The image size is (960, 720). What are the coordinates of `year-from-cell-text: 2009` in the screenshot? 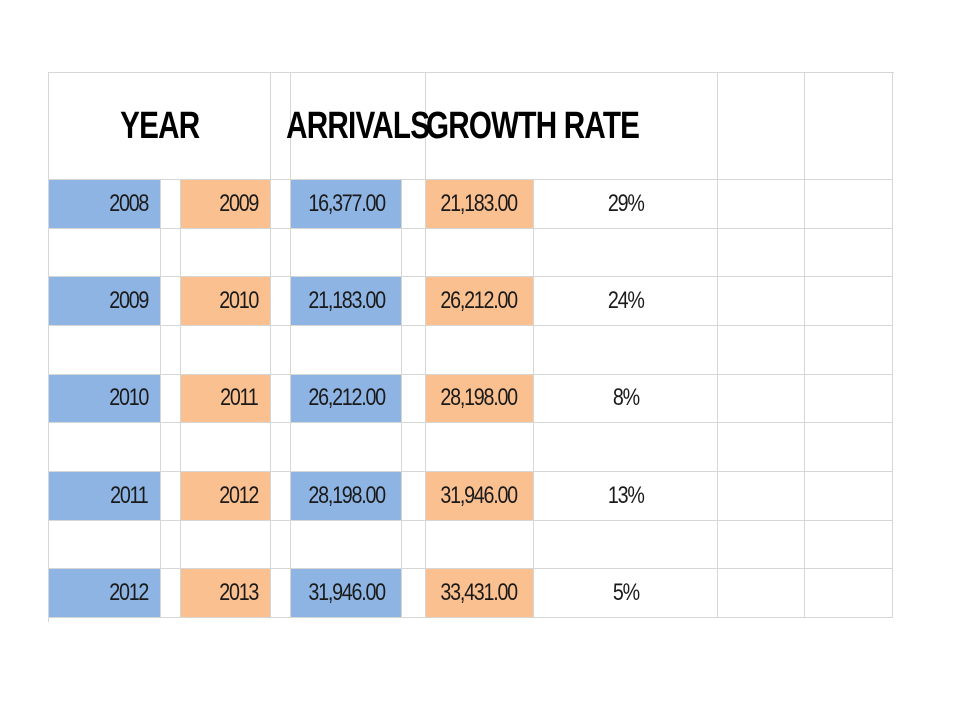 It's located at (128, 301).